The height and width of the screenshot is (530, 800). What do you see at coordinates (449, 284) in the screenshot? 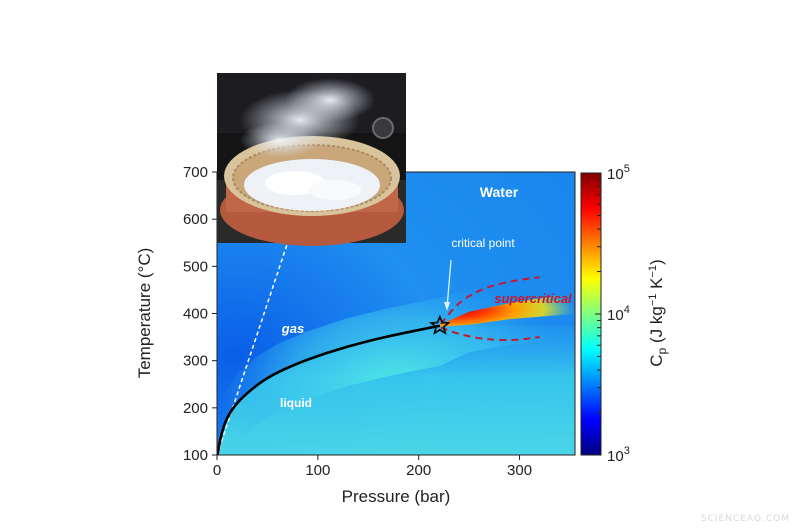
I see `critical-point-arrow` at bounding box center [449, 284].